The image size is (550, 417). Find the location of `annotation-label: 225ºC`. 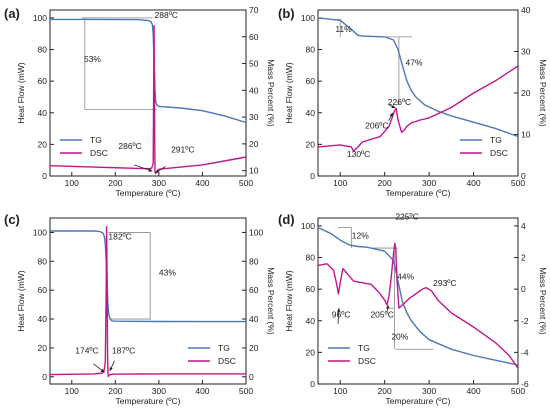

annotation-label: 225ºC is located at coordinates (406, 217).